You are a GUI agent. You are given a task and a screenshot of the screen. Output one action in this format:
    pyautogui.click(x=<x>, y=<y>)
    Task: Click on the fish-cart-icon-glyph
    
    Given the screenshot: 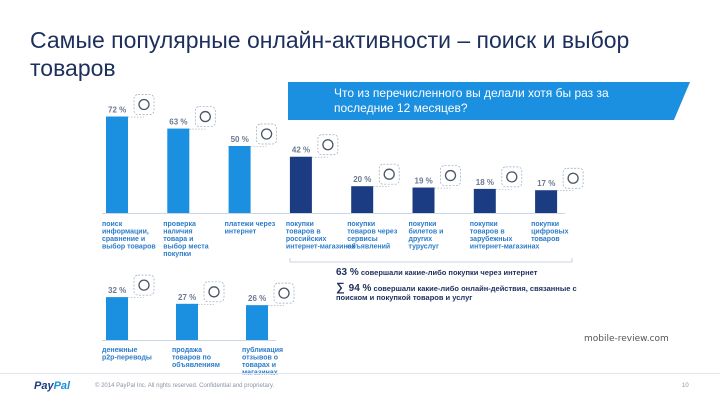 What is the action you would take?
    pyautogui.click(x=328, y=145)
    